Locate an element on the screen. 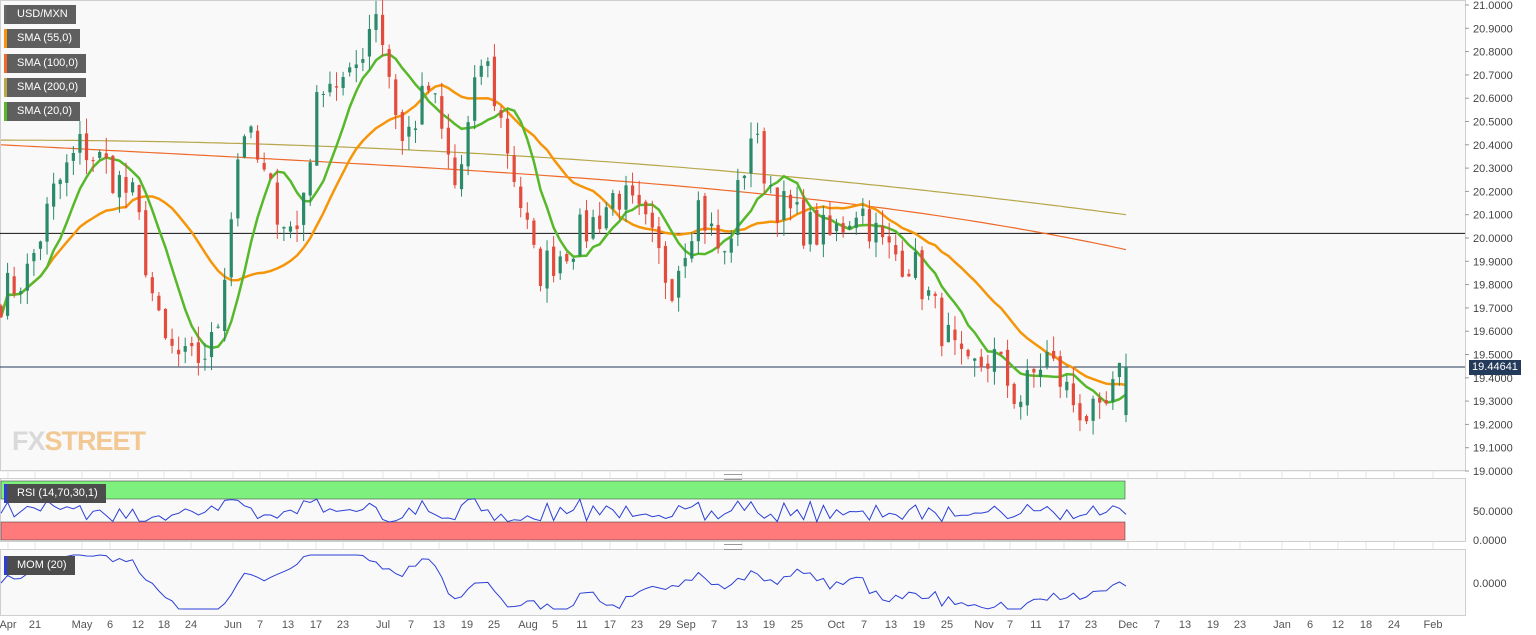 This screenshot has height=635, width=1536. x-tick-label: 13 is located at coordinates (1185, 625).